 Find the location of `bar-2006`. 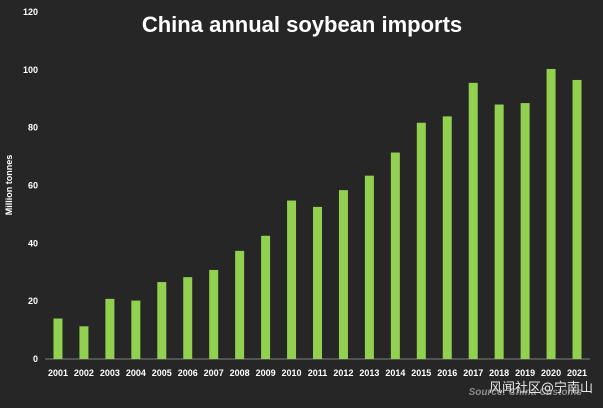

bar-2006 is located at coordinates (188, 318).